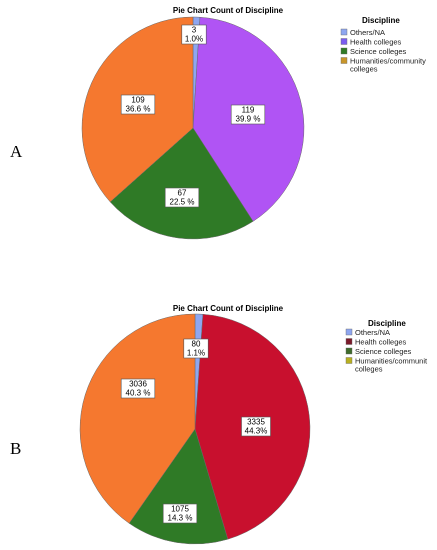 The image size is (437, 550). I want to click on slice-count-label: 80, so click(196, 344).